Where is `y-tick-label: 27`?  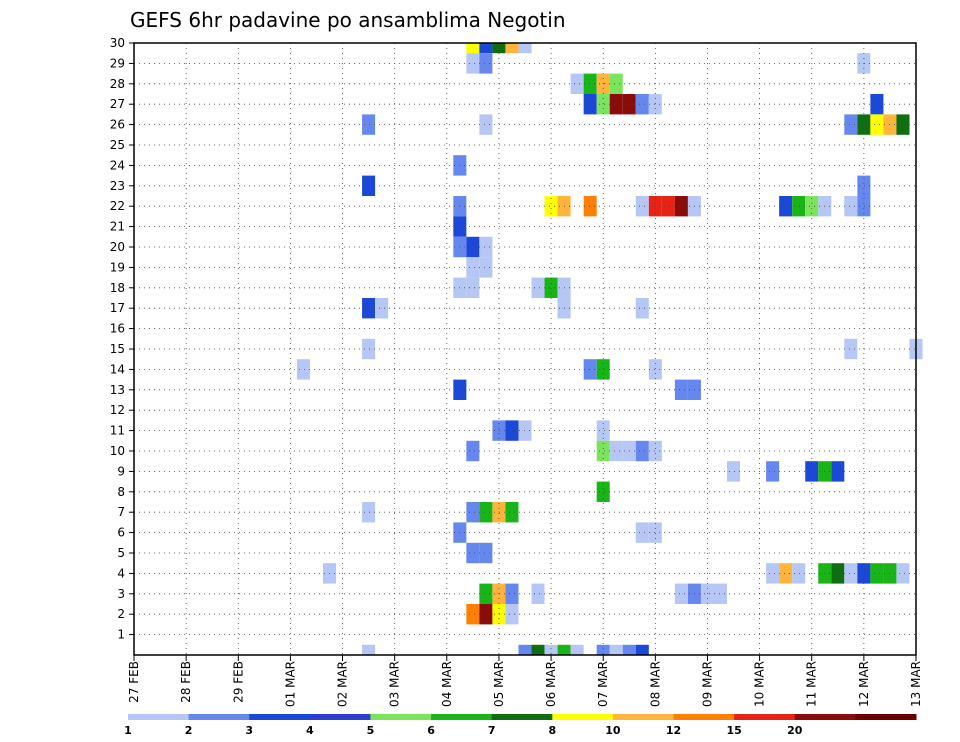 y-tick-label: 27 is located at coordinates (117, 104).